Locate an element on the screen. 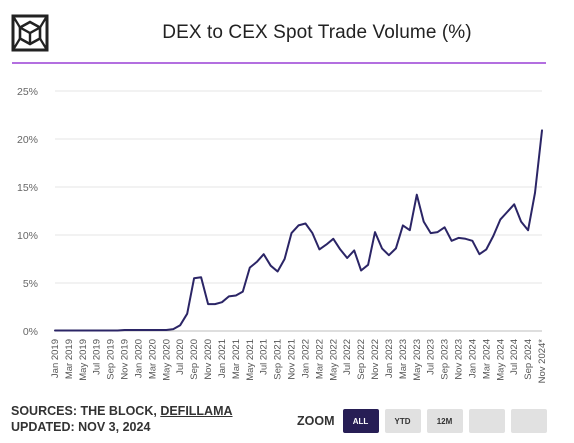  x-tick-label: May 2020 is located at coordinates (166, 360).